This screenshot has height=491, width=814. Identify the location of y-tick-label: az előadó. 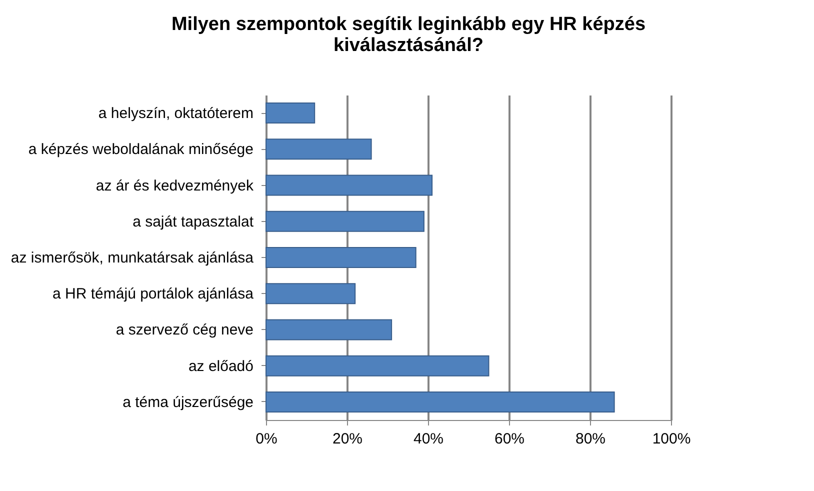
(221, 366).